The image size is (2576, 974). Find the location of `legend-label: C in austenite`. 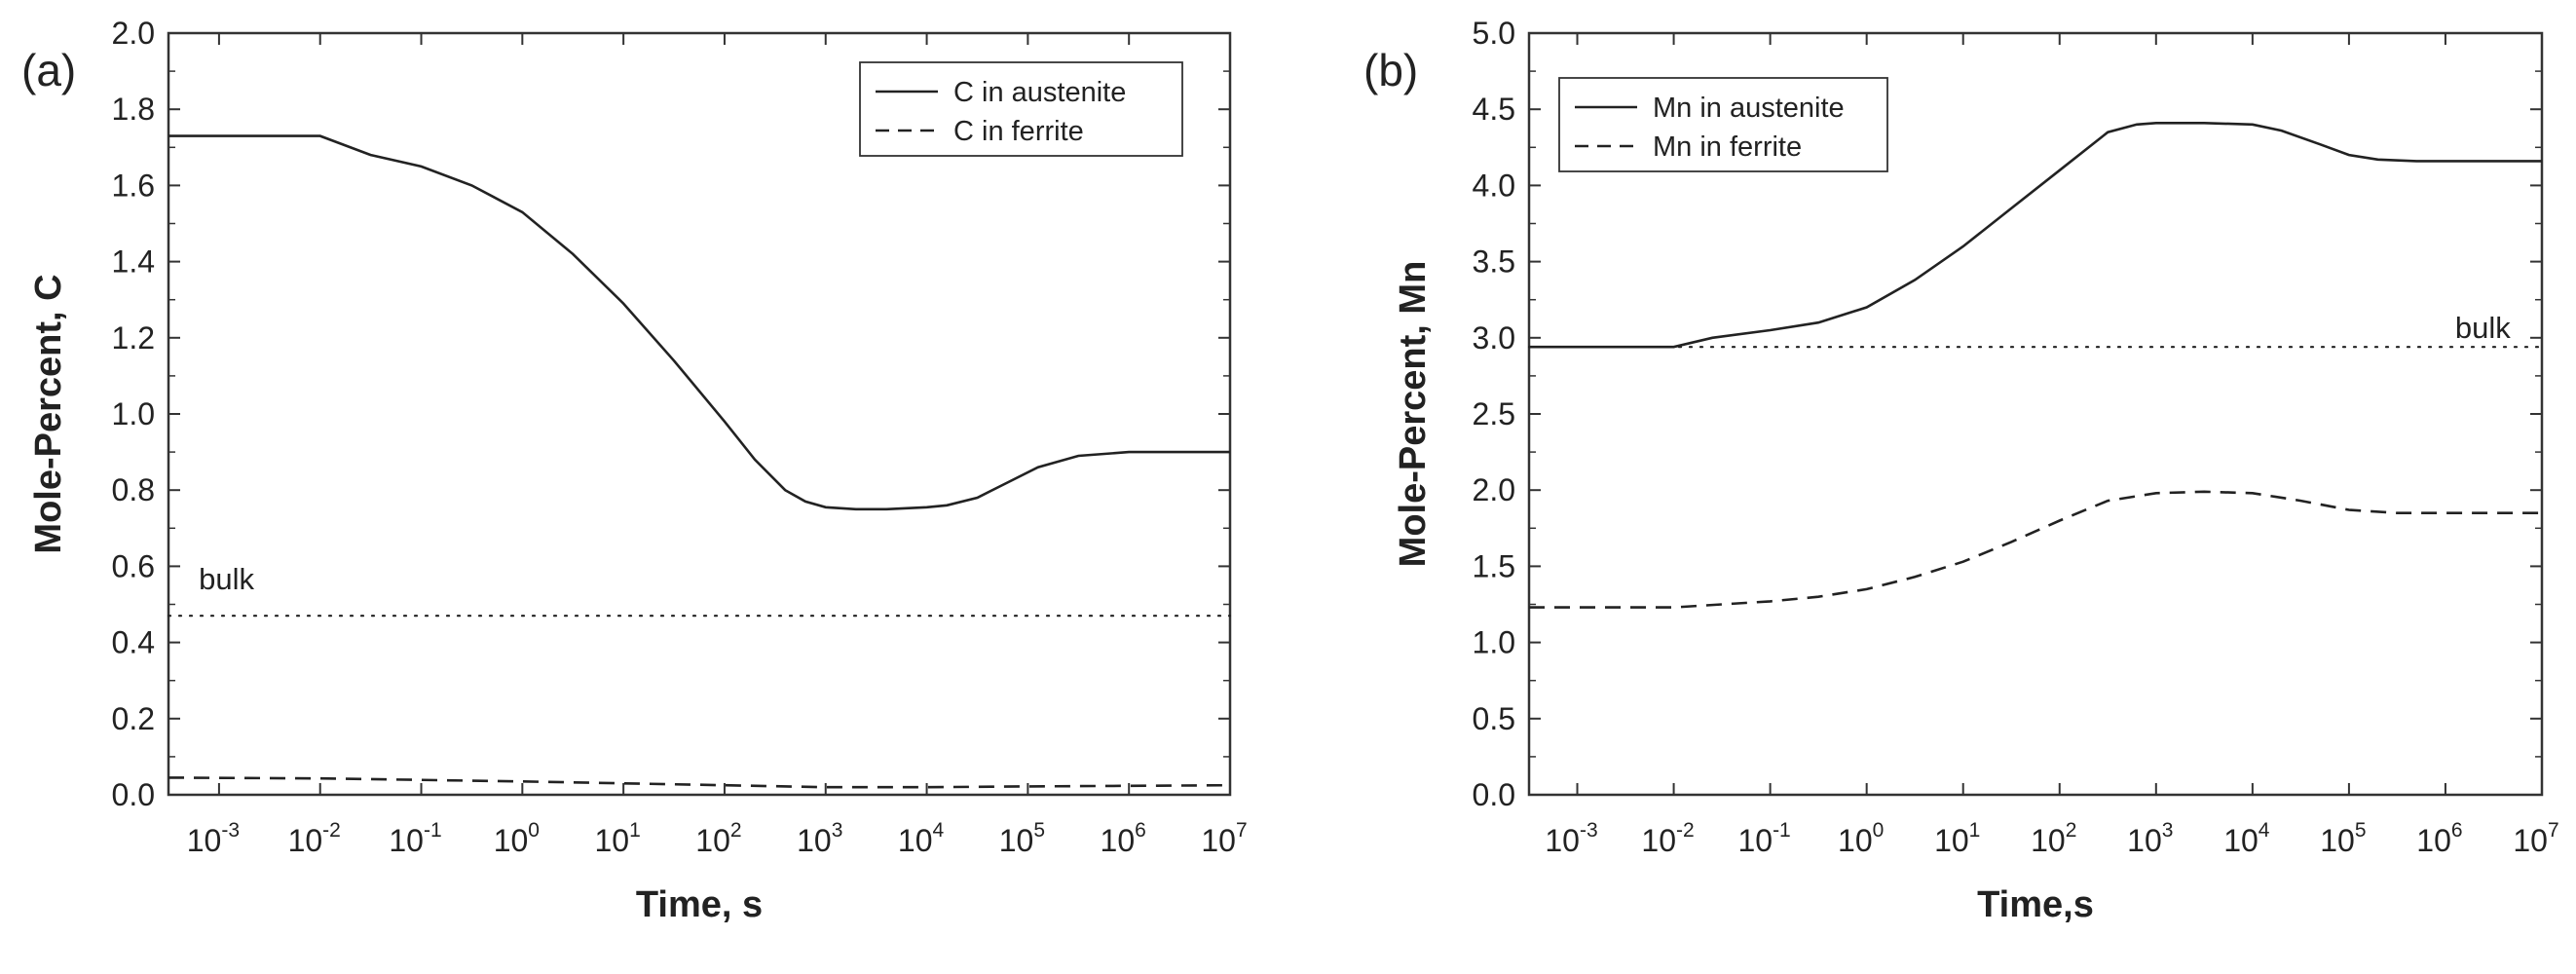

legend-label: C in austenite is located at coordinates (1039, 92).